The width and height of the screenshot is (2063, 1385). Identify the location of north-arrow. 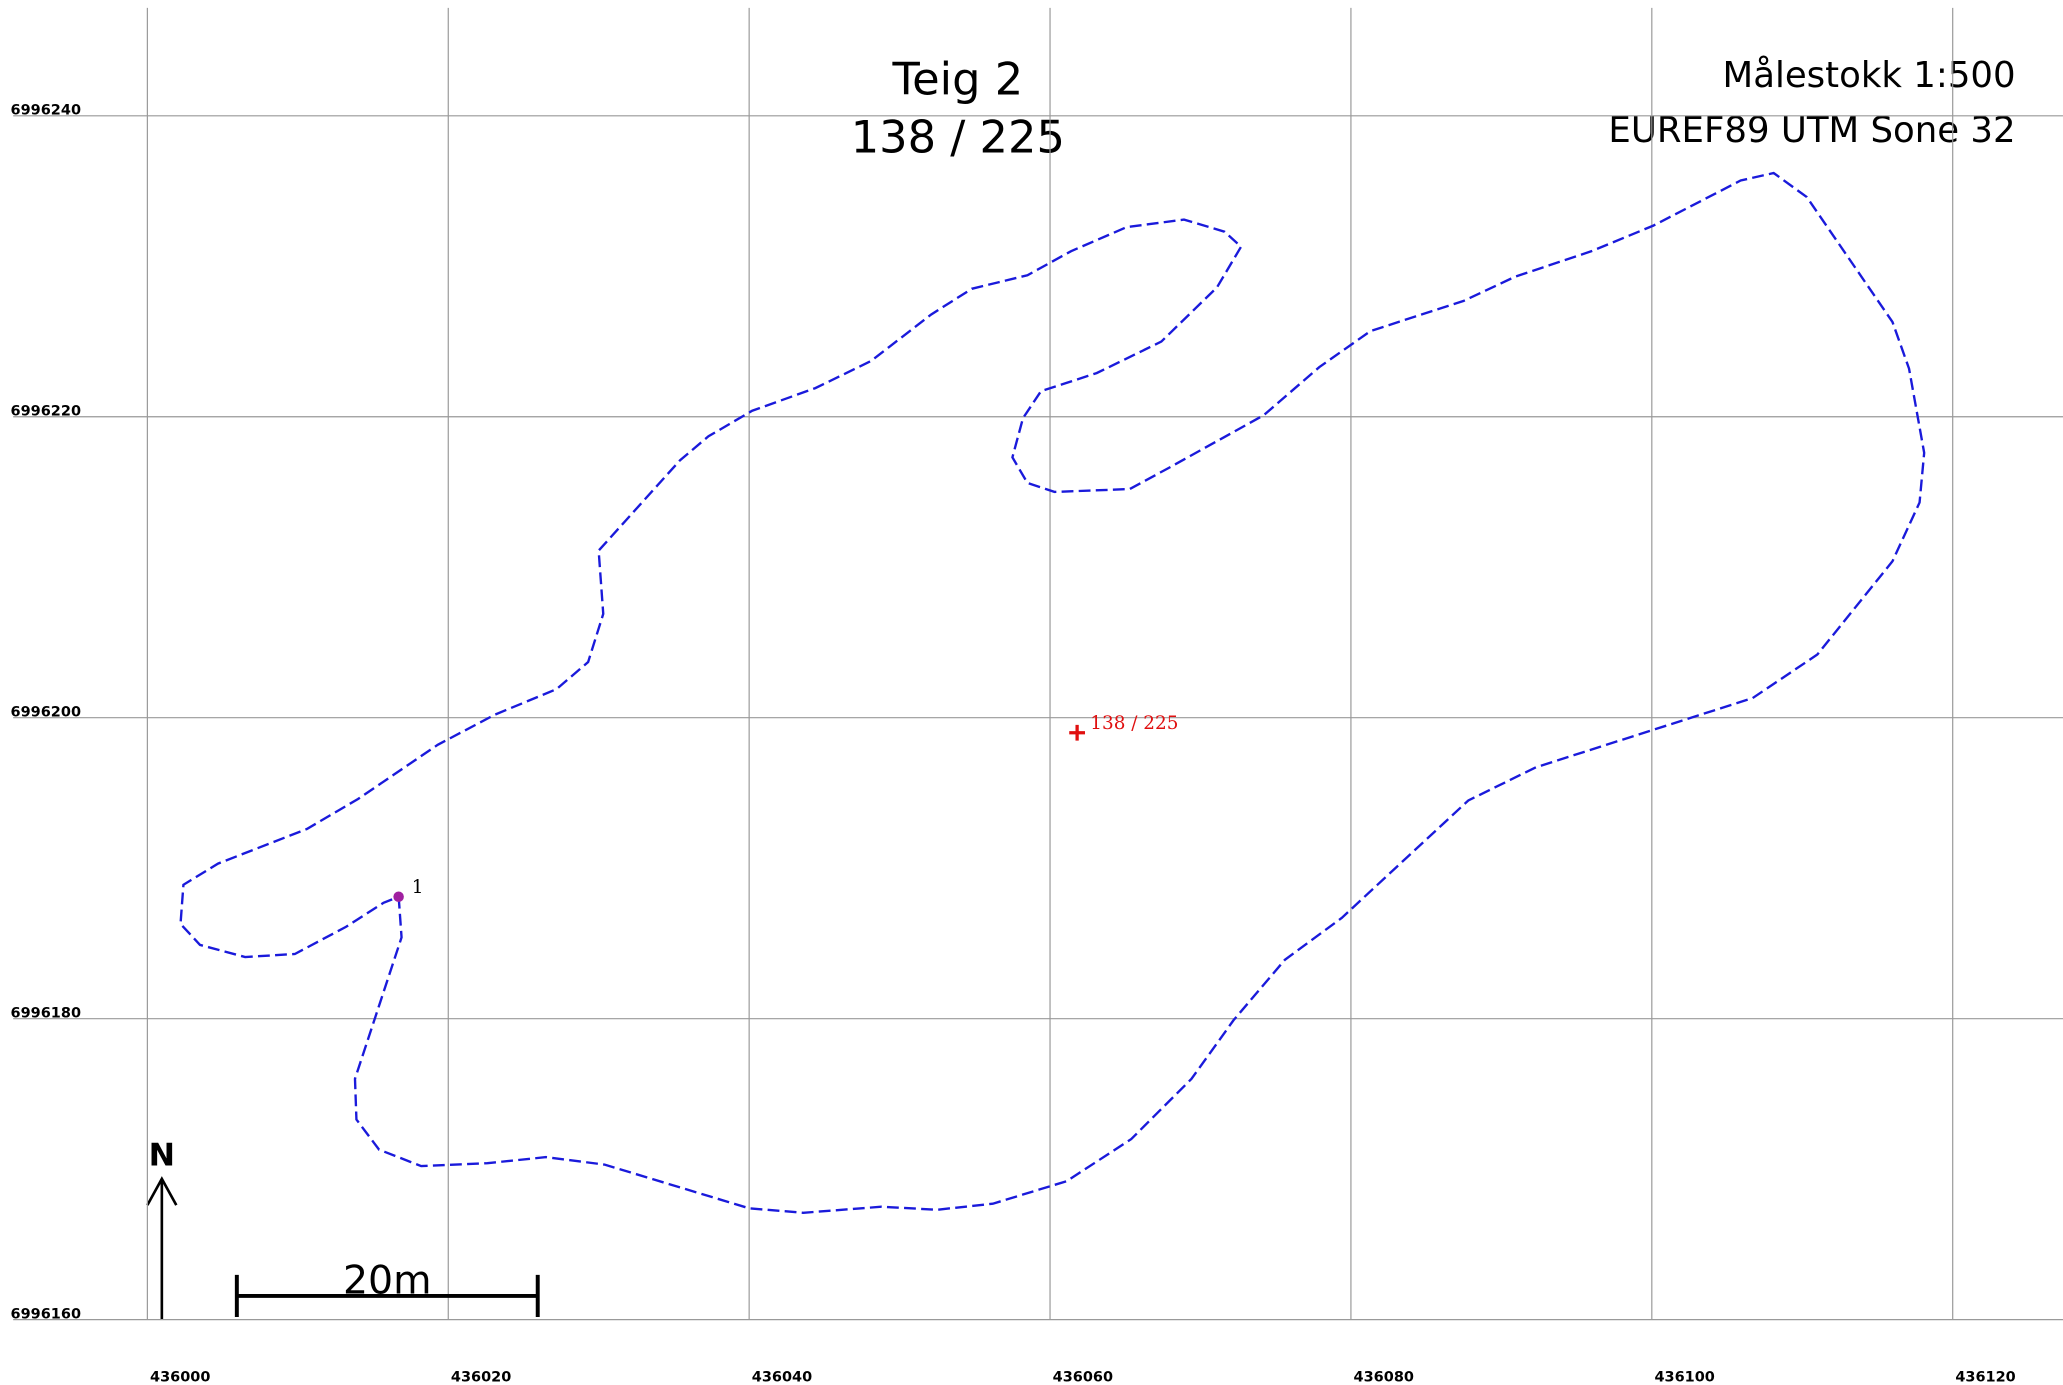
(162, 1248).